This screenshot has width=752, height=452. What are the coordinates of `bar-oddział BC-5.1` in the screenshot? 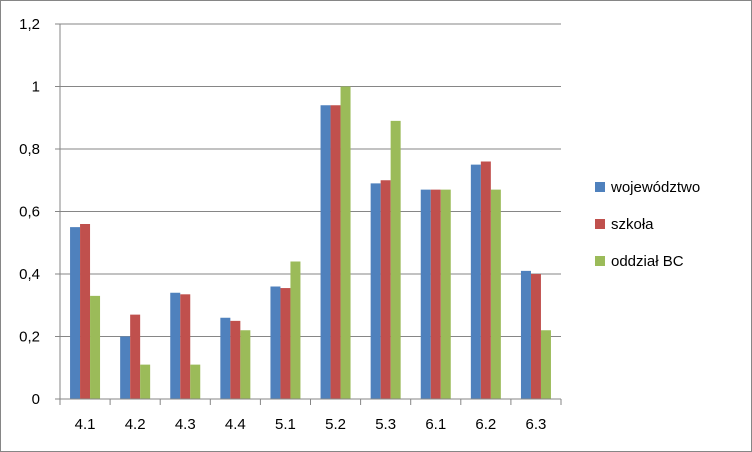 It's located at (295, 330).